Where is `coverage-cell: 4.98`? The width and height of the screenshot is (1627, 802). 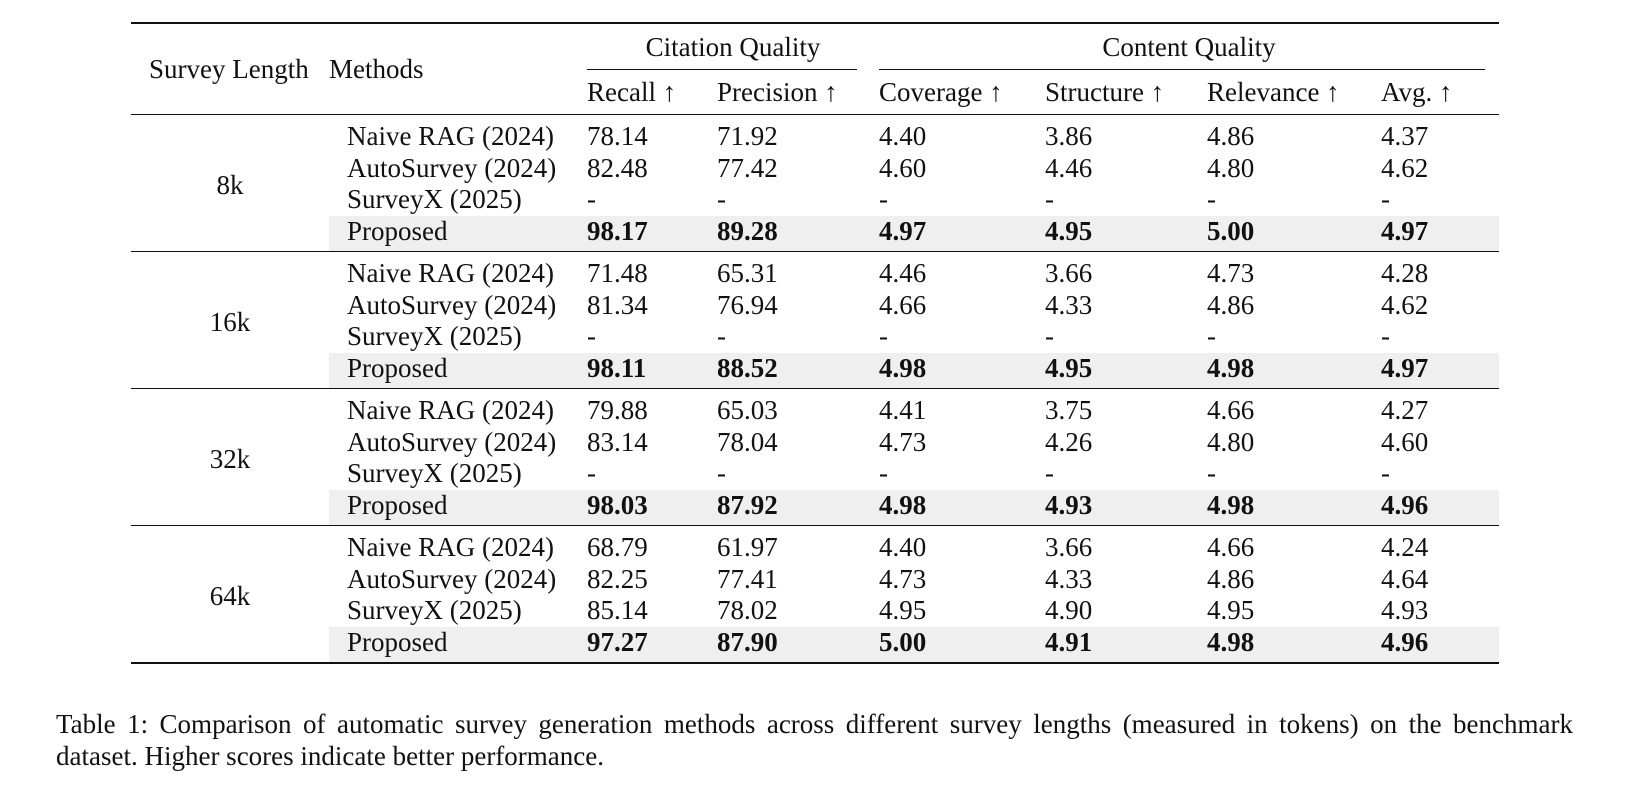
coverage-cell: 4.98 is located at coordinates (962, 507).